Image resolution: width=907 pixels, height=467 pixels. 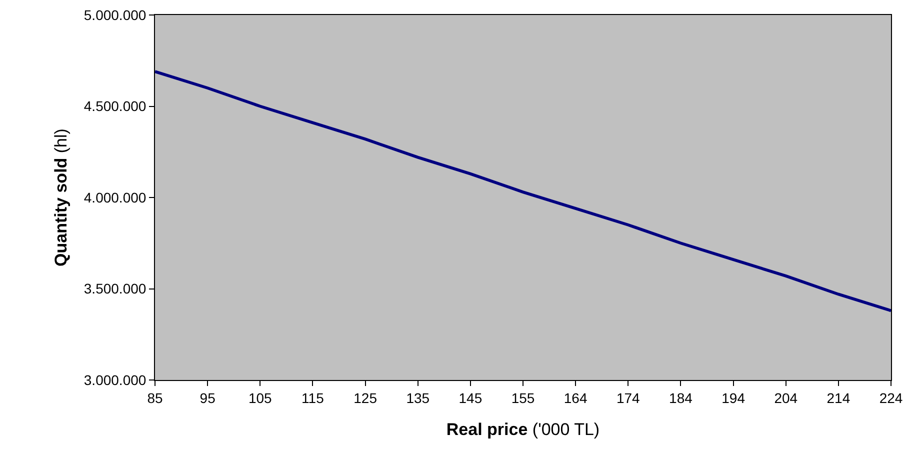 What do you see at coordinates (313, 398) in the screenshot?
I see `x-tick-label: 115` at bounding box center [313, 398].